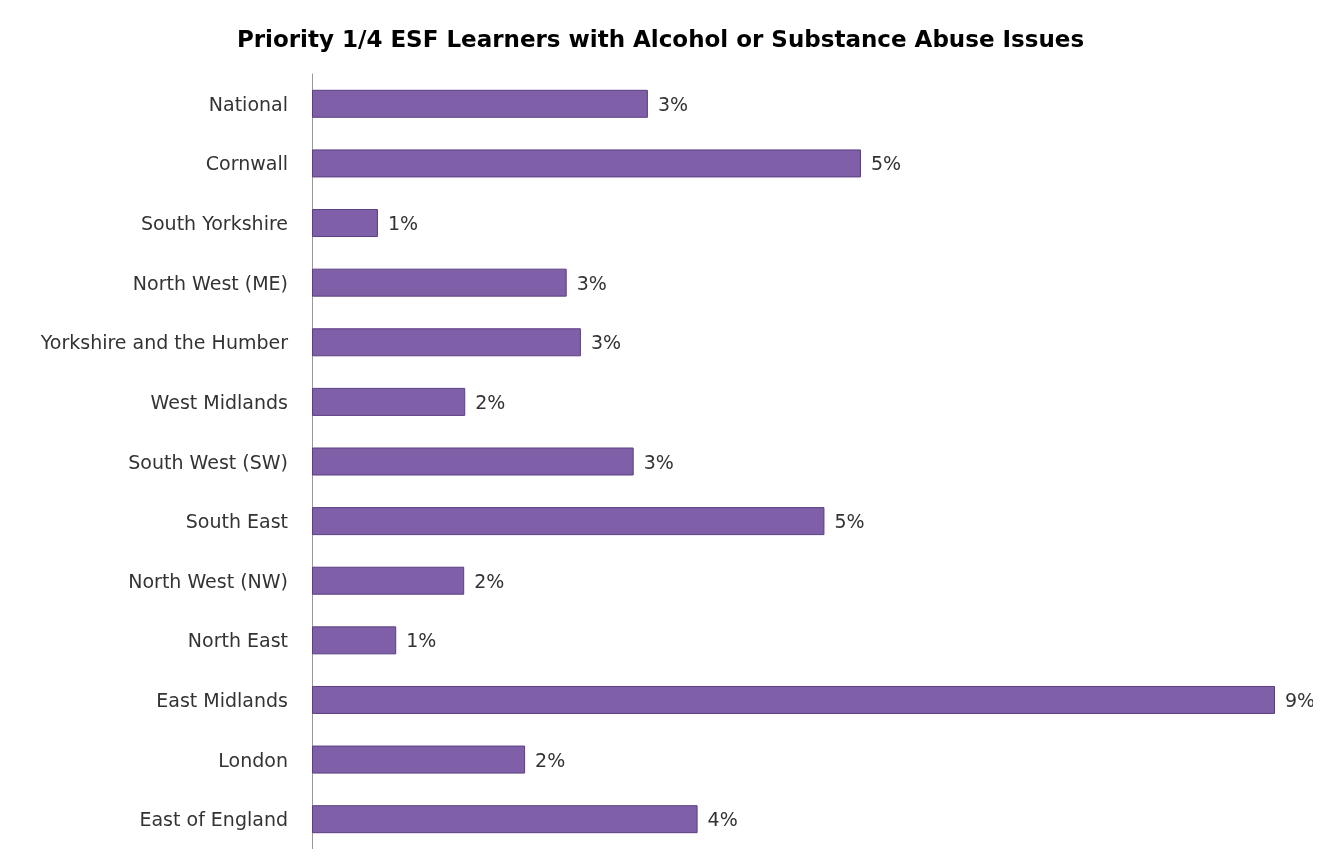 This screenshot has width=1321, height=857. What do you see at coordinates (253, 759) in the screenshot?
I see `y-tick-label: London` at bounding box center [253, 759].